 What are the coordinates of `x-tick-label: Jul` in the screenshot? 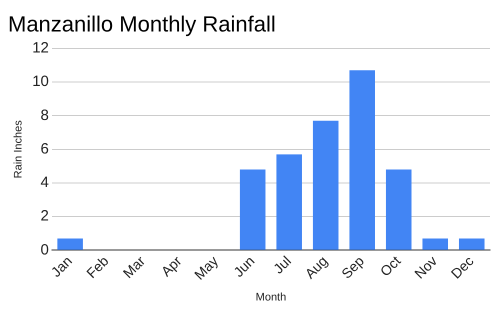 It's located at (282, 264).